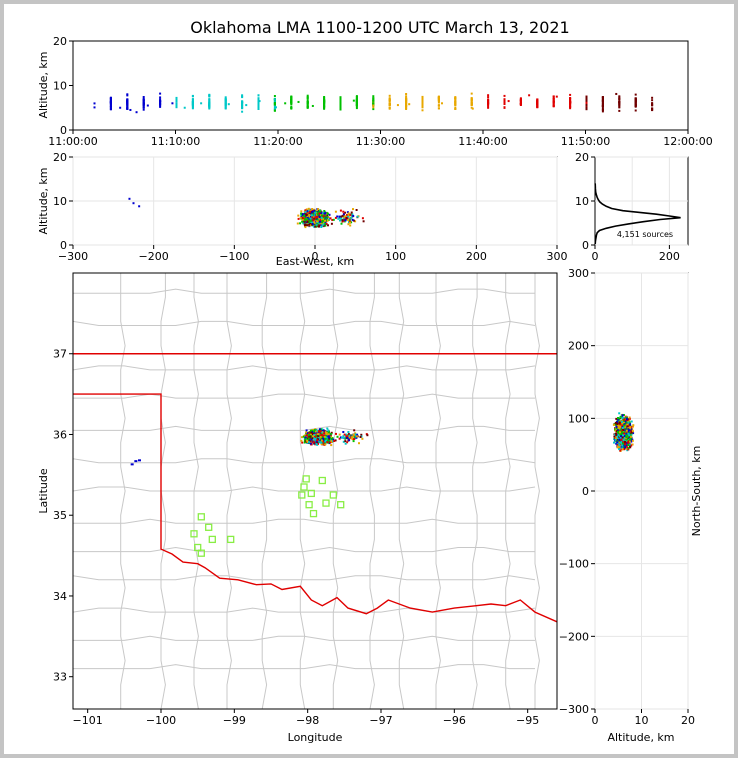 The width and height of the screenshot is (738, 758). What do you see at coordinates (380, 720) in the screenshot?
I see `plan-view-map-xtick-label: −97` at bounding box center [380, 720].